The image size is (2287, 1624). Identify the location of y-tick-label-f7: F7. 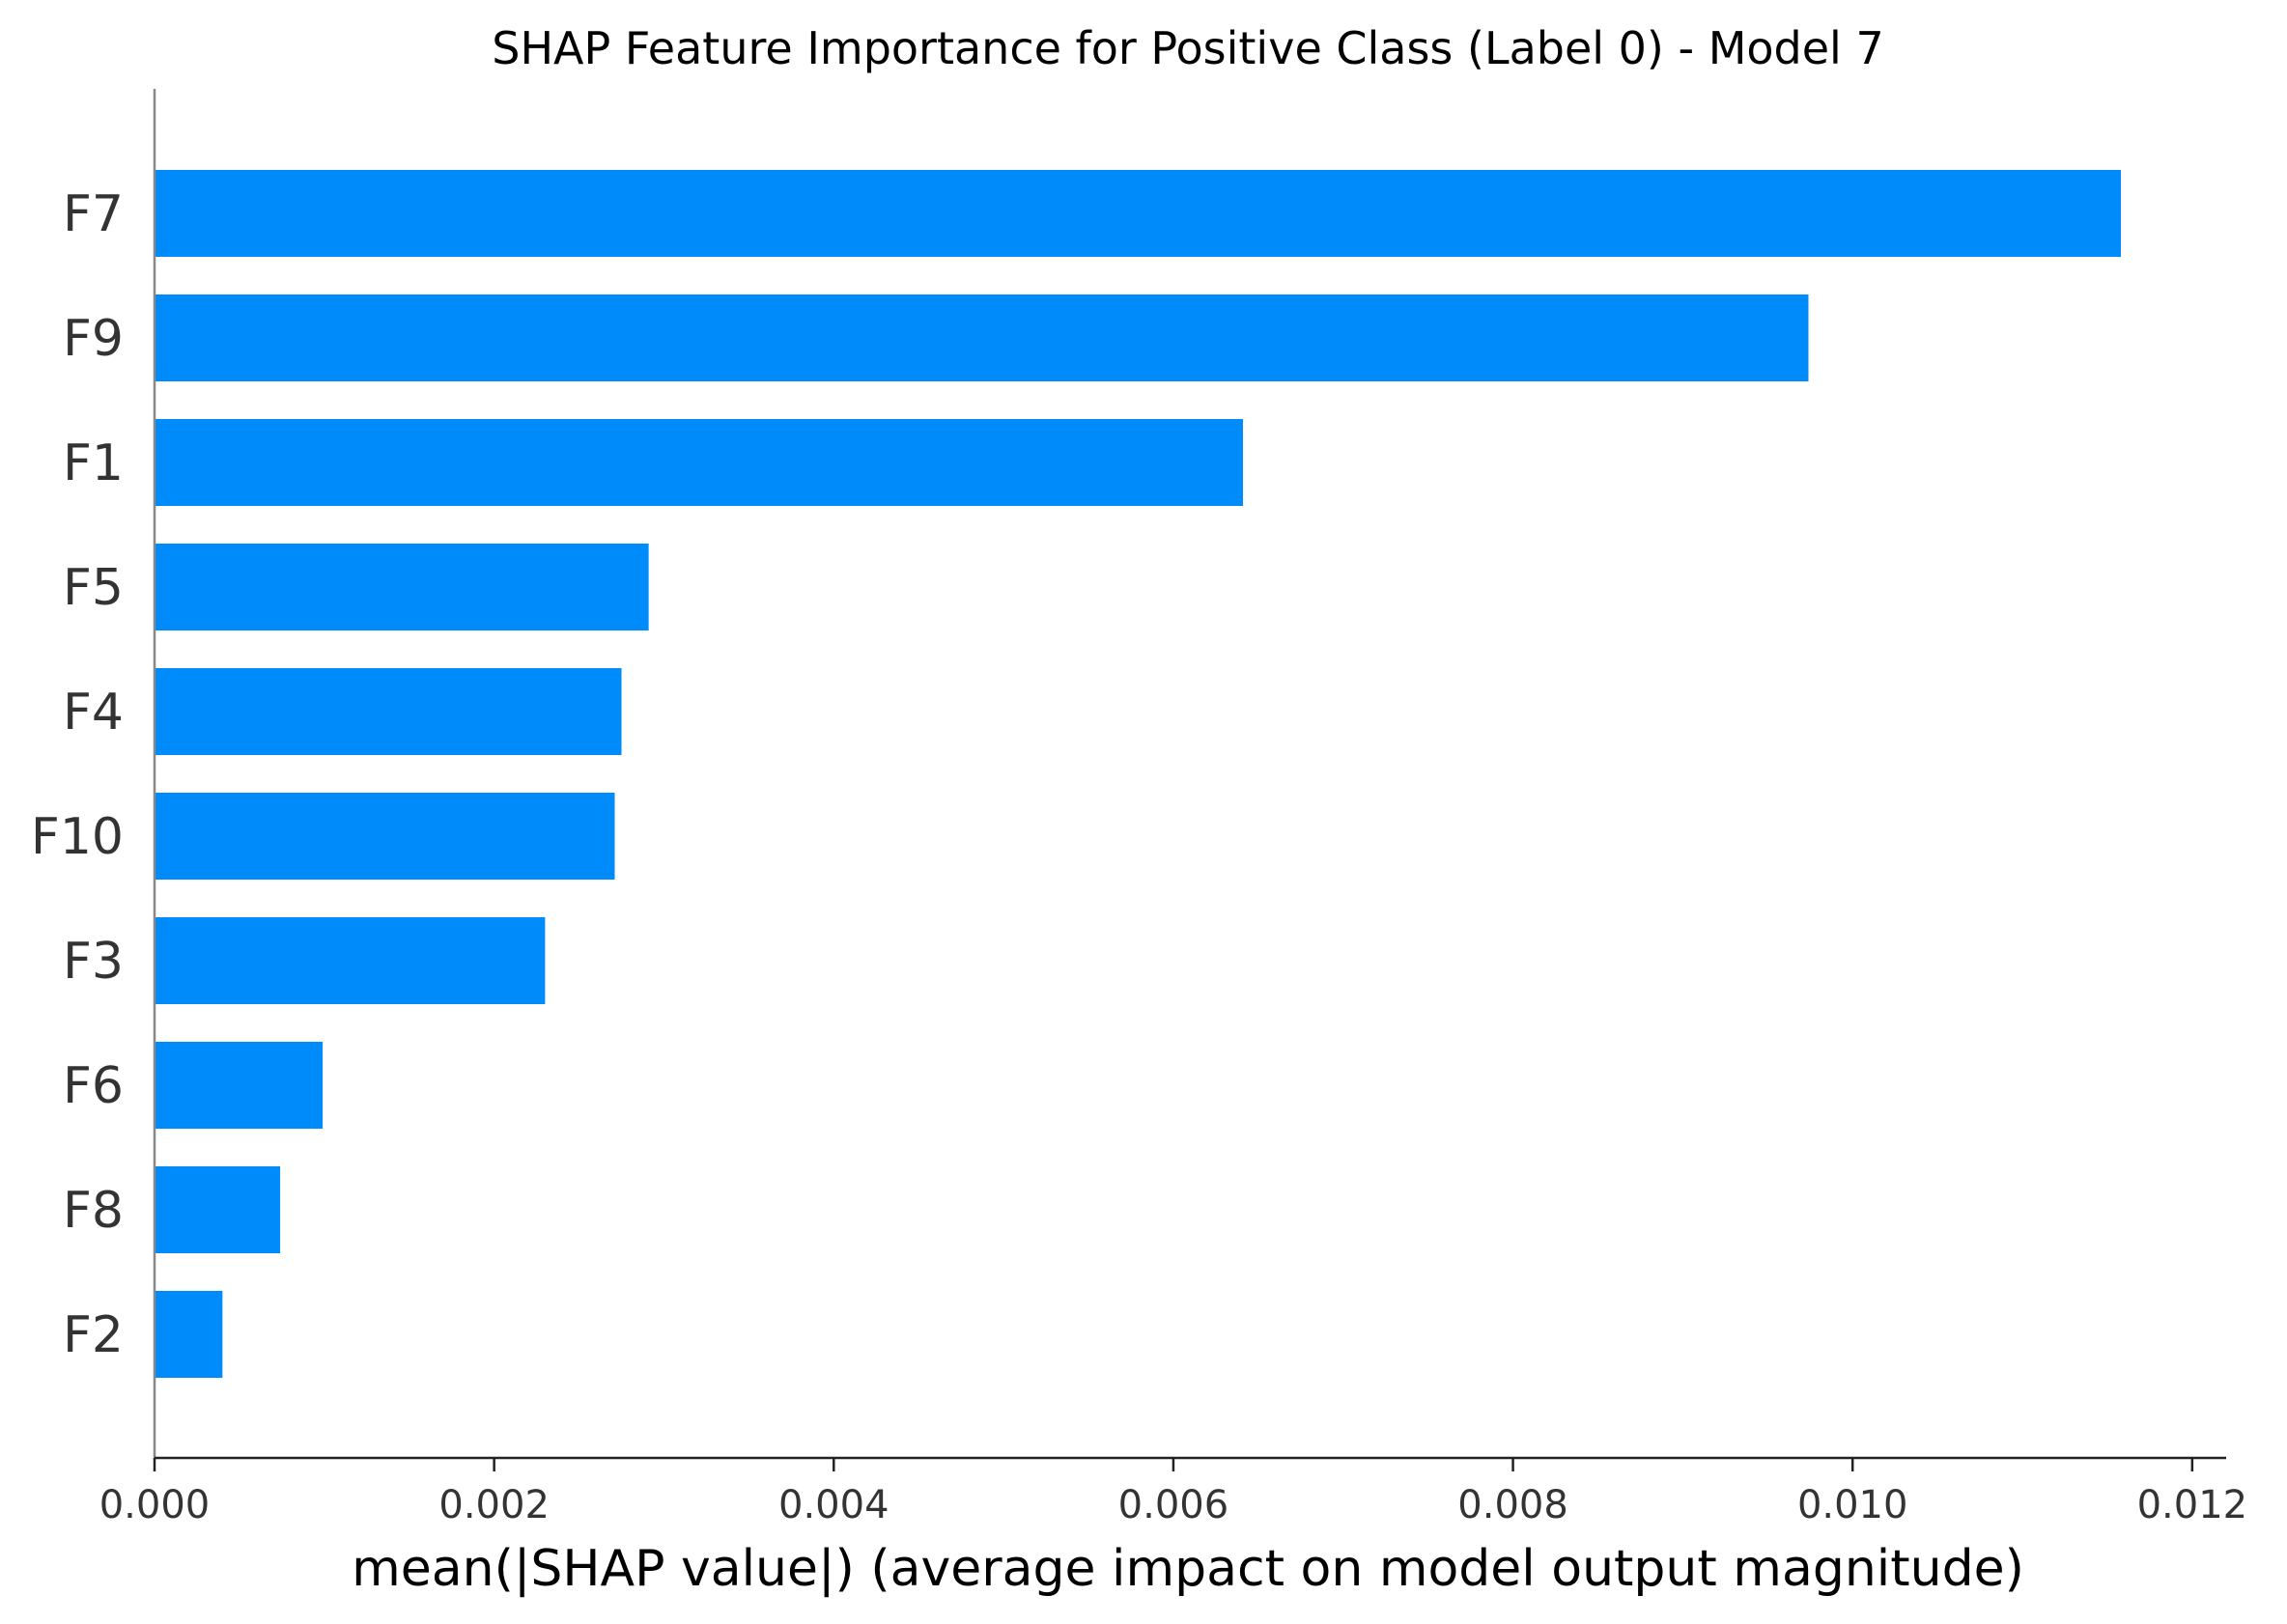
(93, 214).